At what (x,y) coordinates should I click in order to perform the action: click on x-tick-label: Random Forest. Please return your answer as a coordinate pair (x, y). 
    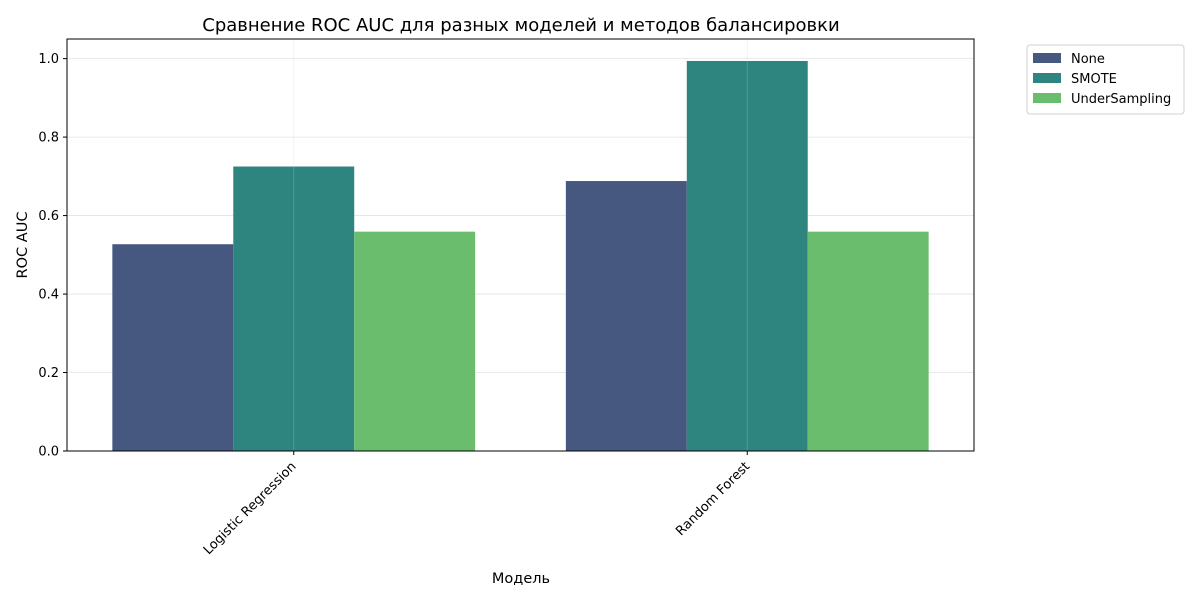
    Looking at the image, I should click on (713, 499).